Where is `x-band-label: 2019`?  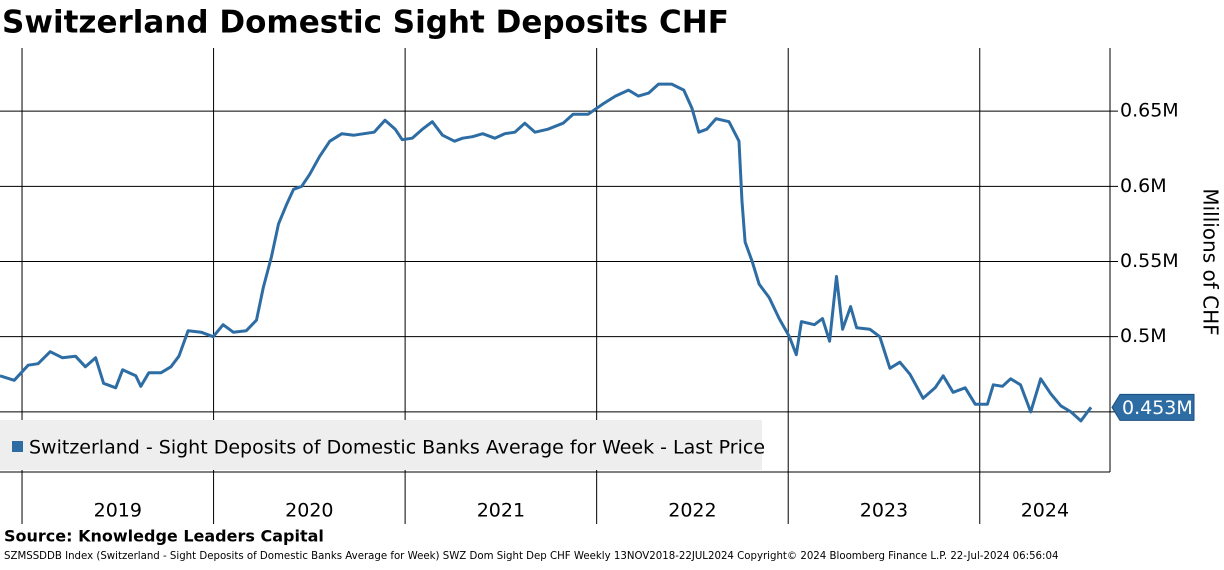 x-band-label: 2019 is located at coordinates (118, 511).